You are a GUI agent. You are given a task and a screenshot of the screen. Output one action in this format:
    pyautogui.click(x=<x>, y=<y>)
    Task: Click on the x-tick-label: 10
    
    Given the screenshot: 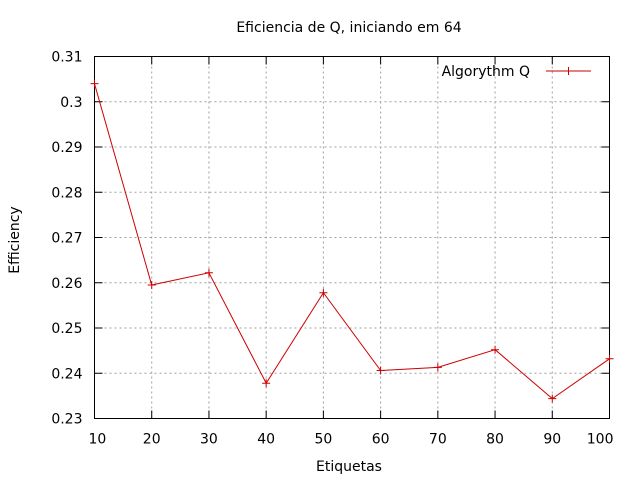 What is the action you would take?
    pyautogui.click(x=98, y=440)
    